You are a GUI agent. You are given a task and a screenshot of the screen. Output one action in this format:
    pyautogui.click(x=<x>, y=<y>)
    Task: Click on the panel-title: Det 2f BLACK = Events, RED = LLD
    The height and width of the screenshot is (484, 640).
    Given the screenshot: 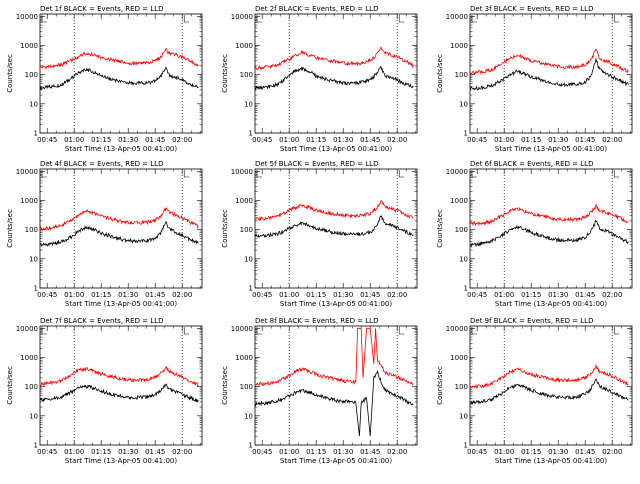 What is the action you would take?
    pyautogui.click(x=316, y=9)
    